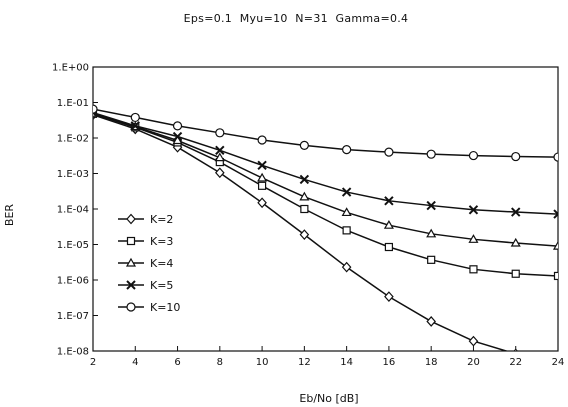  I want to click on legend-label: K=3, so click(161, 241).